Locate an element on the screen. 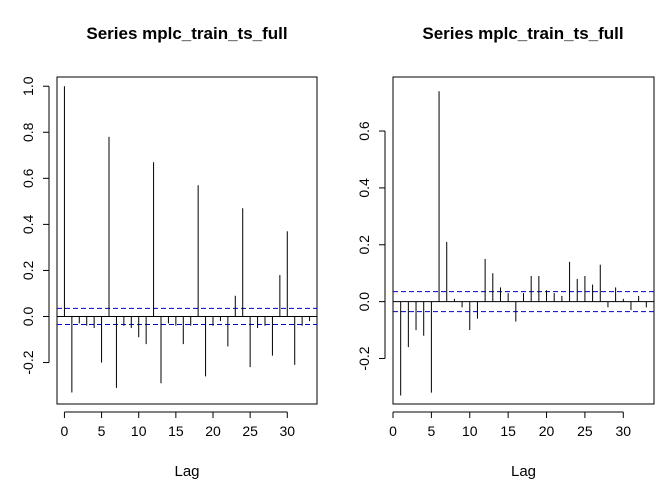 The width and height of the screenshot is (672, 480). y-tick-label: 1.0 is located at coordinates (28, 86).